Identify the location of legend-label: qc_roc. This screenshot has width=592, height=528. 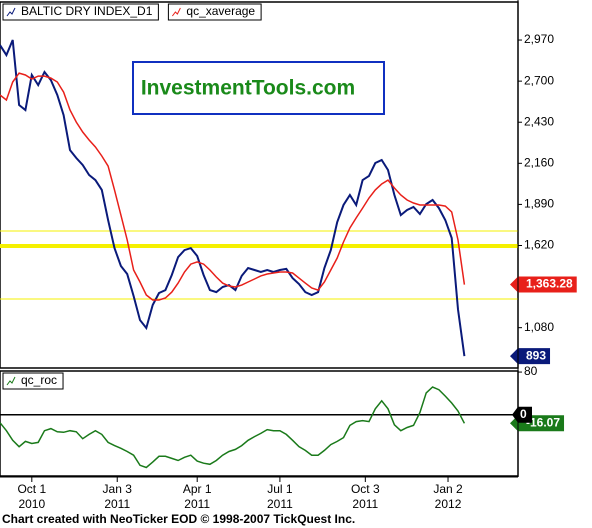
(39, 380).